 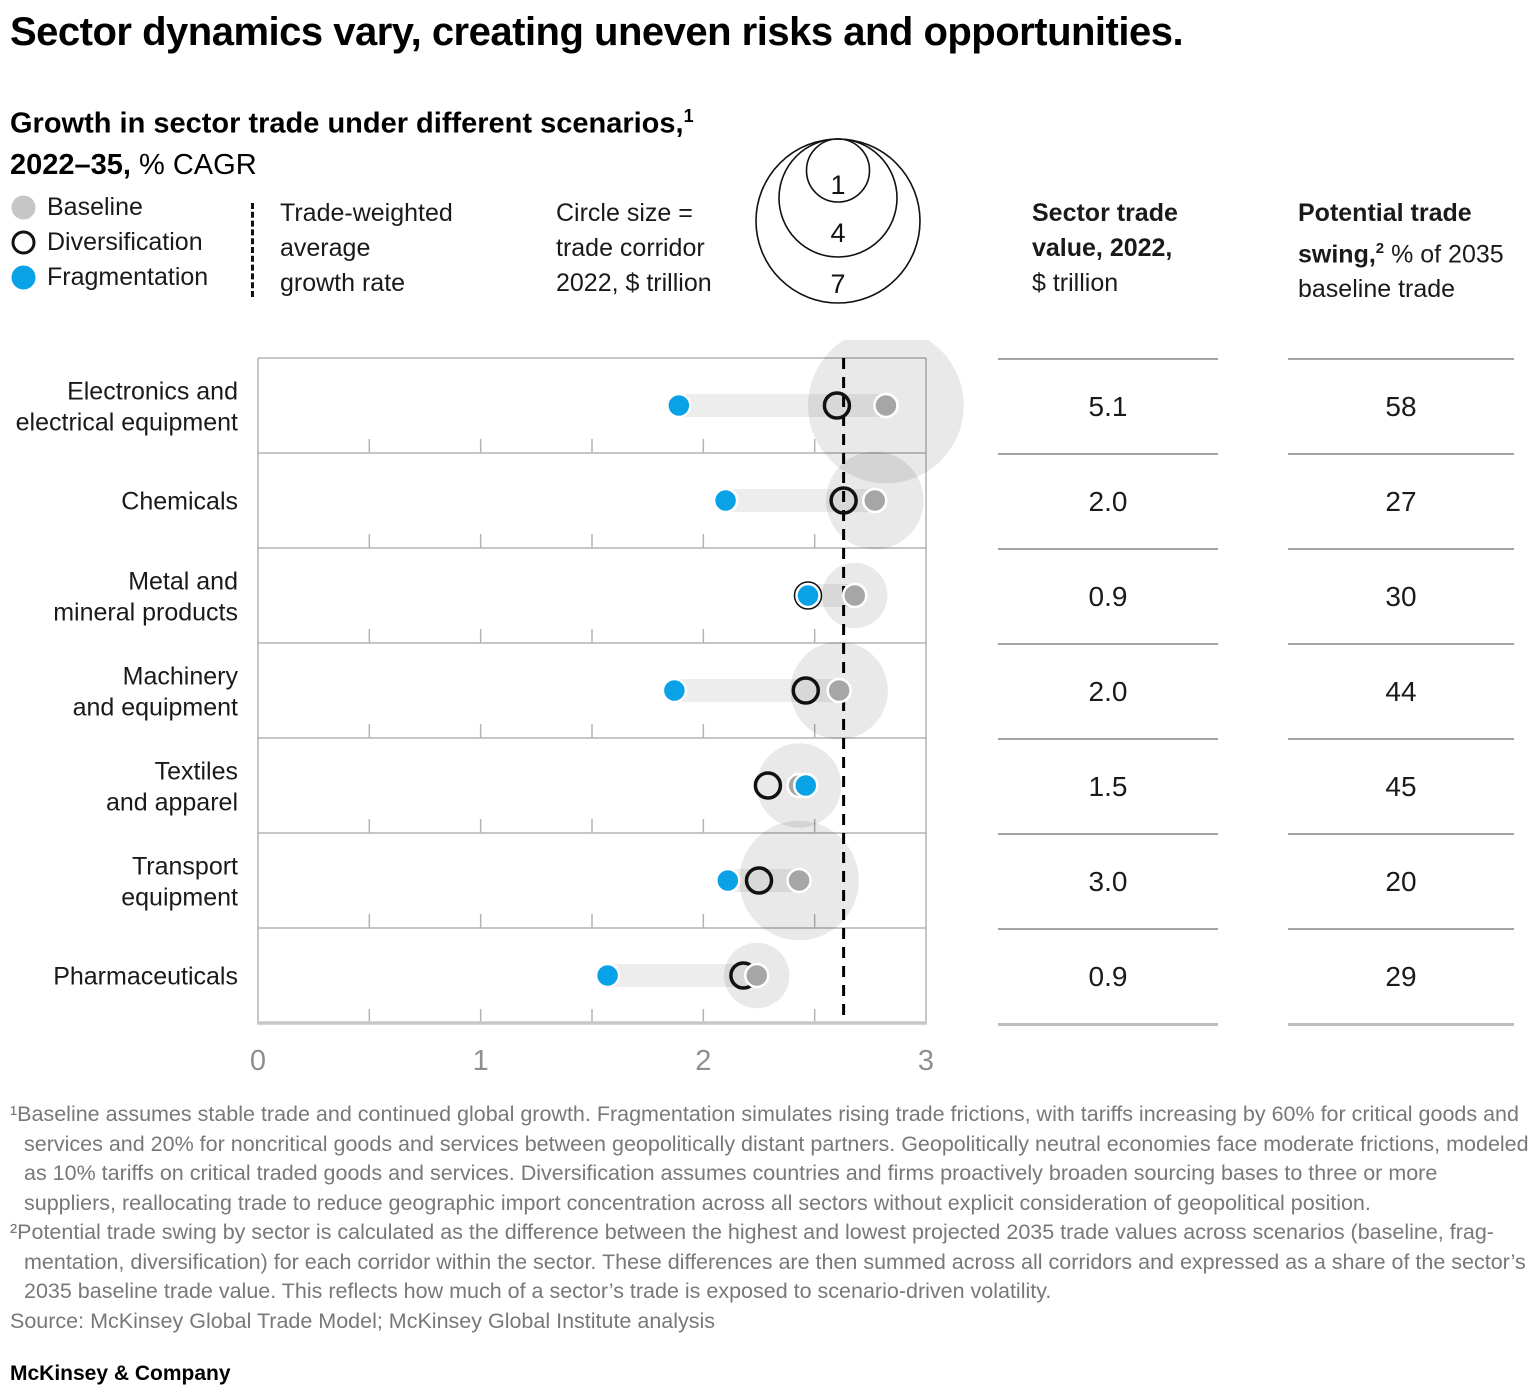 I want to click on legend-item-diversification: Diversification, so click(x=109, y=241).